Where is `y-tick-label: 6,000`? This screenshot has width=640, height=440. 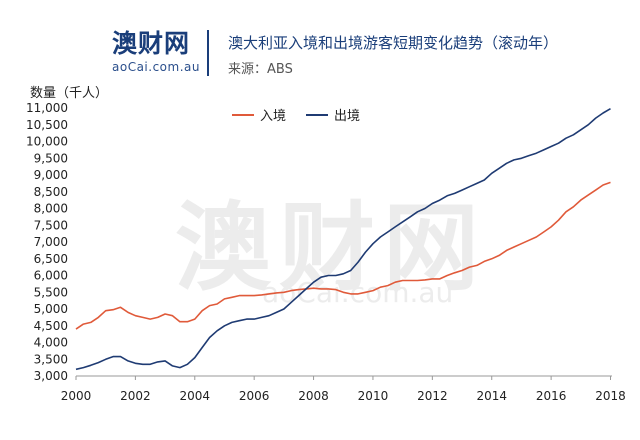 y-tick-label: 6,000 is located at coordinates (51, 276).